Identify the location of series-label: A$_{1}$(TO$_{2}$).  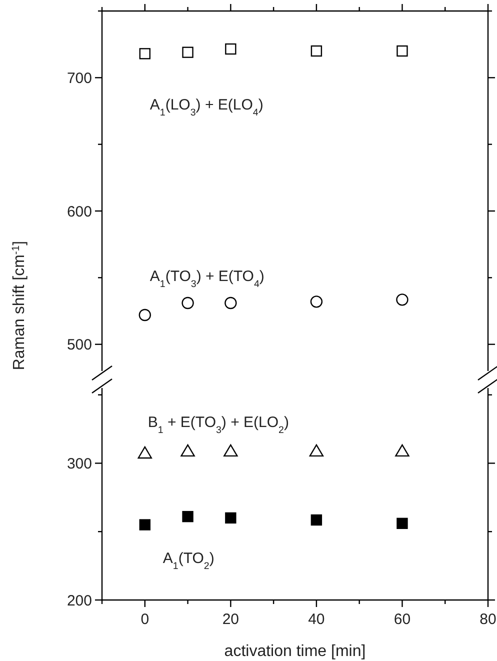
(188, 561).